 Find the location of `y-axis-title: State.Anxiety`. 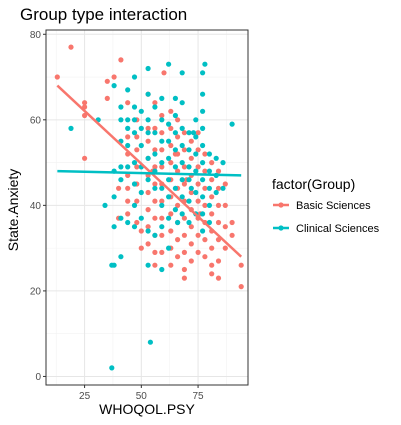

y-axis-title: State.Anxiety is located at coordinates (13, 210).